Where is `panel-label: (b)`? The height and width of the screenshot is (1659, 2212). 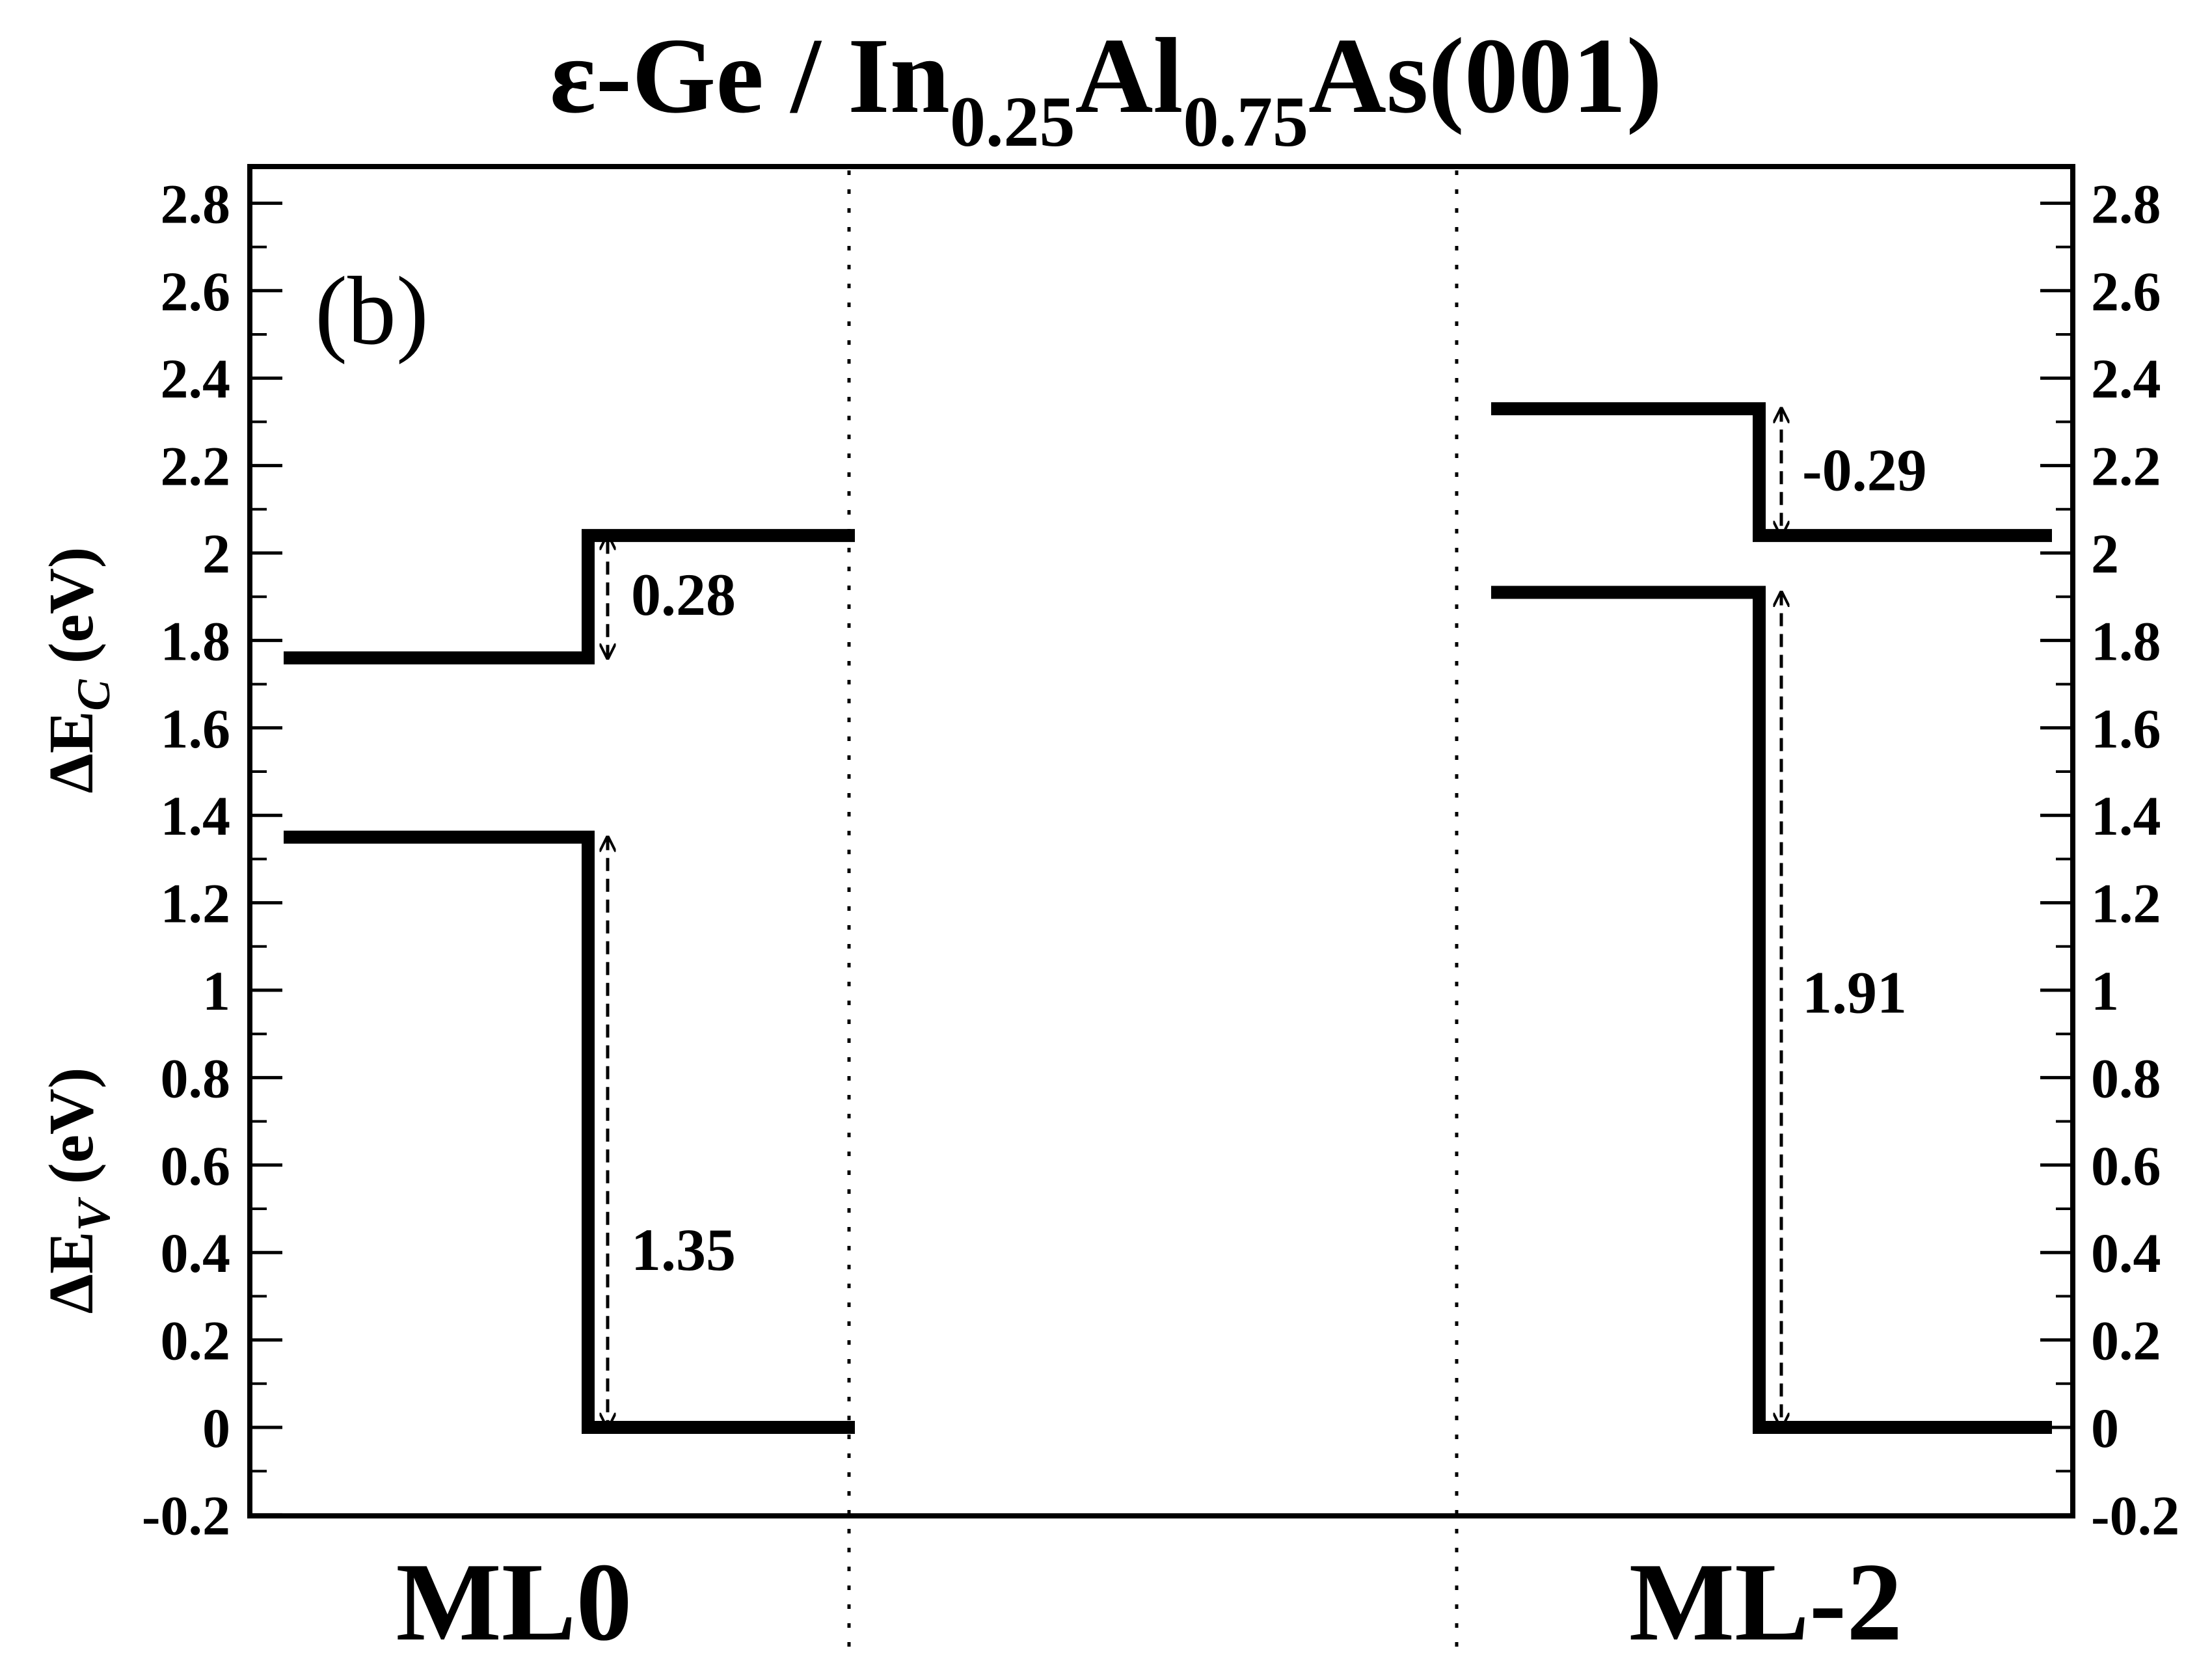
panel-label: (b) is located at coordinates (372, 311).